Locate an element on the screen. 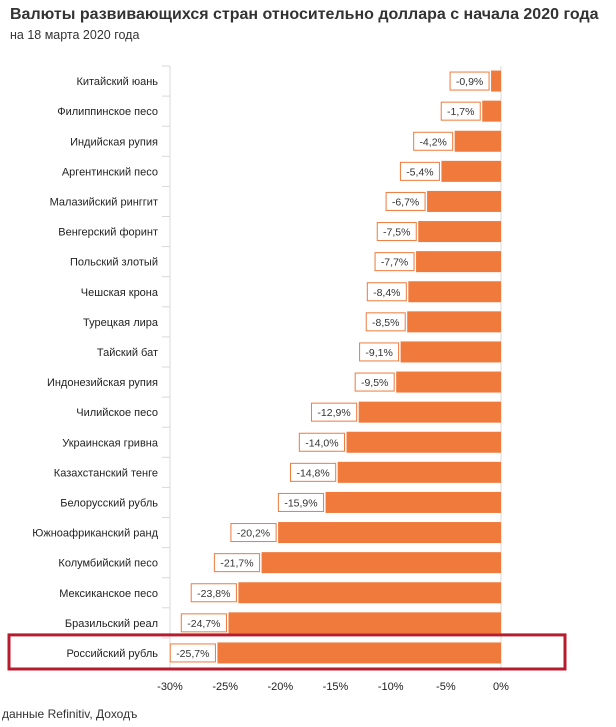 The image size is (616, 727). x-tick-label: -25% is located at coordinates (225, 687).